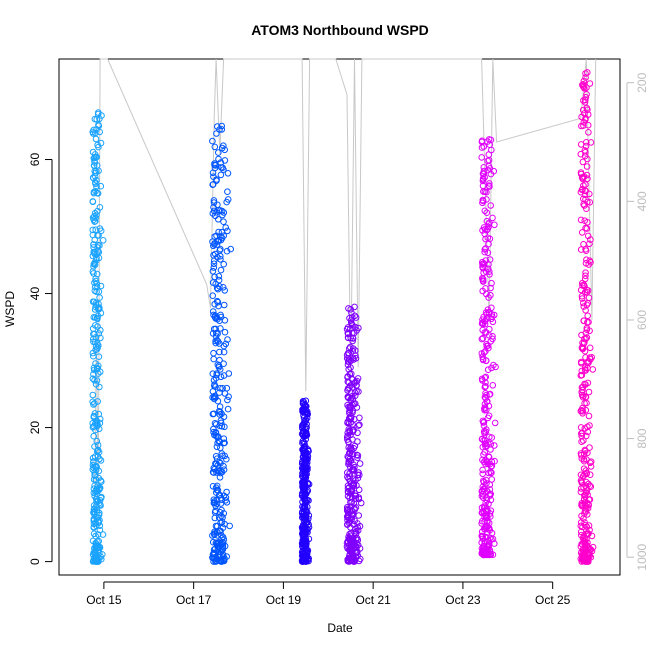  I want to click on y-tick-label: 40, so click(35, 294).